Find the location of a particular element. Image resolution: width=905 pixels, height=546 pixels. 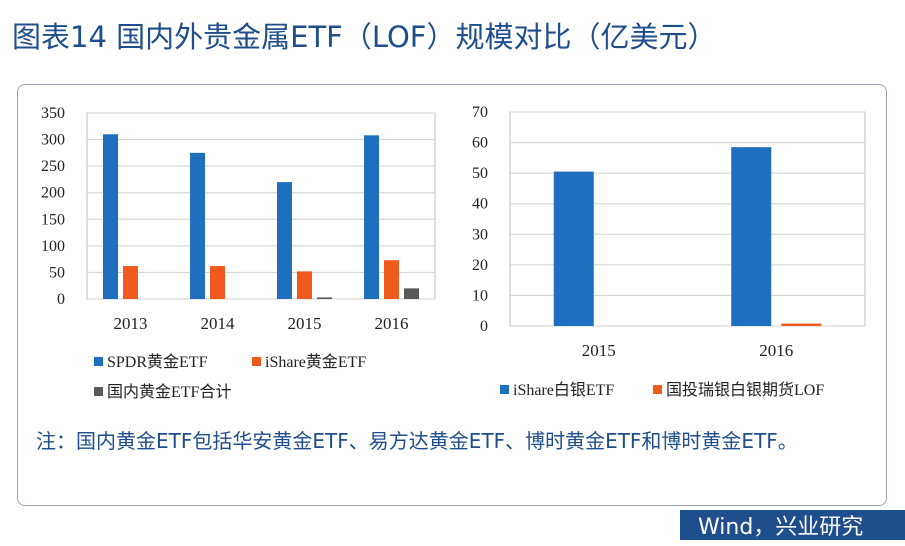

y-tick-label: 150 is located at coordinates (53, 219).